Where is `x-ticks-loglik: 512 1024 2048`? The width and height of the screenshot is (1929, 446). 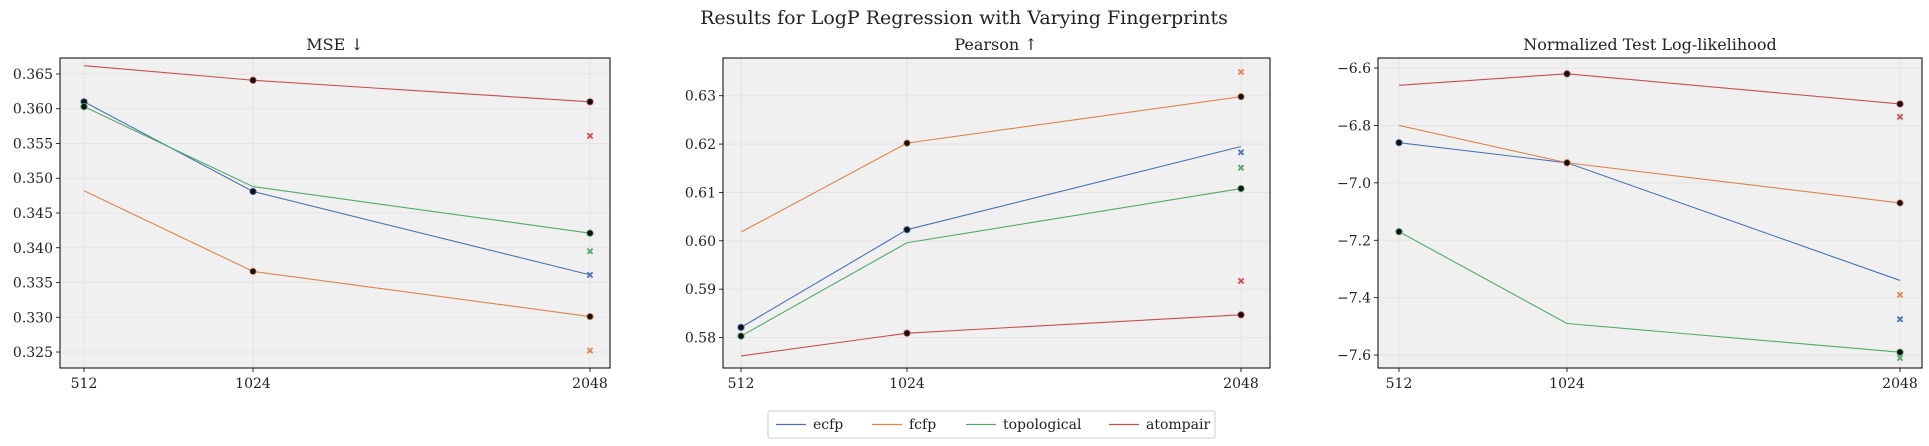
x-ticks-loglik: 512 1024 2048 is located at coordinates (1652, 380).